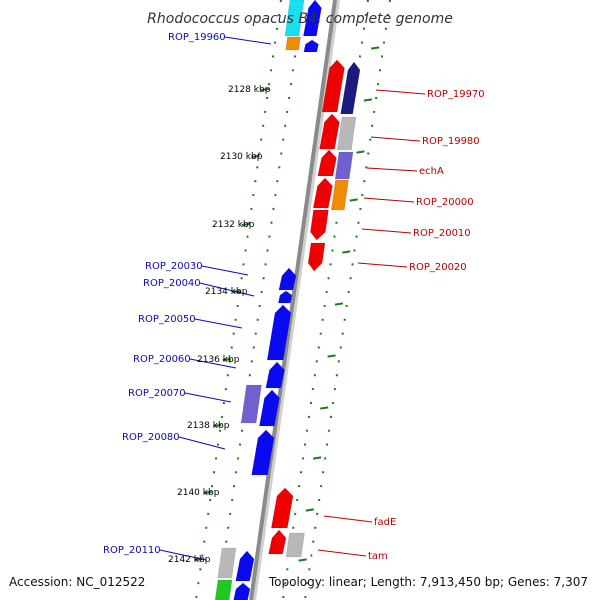 The height and width of the screenshot is (600, 600). I want to click on gene-rop19970, so click(333, 86).